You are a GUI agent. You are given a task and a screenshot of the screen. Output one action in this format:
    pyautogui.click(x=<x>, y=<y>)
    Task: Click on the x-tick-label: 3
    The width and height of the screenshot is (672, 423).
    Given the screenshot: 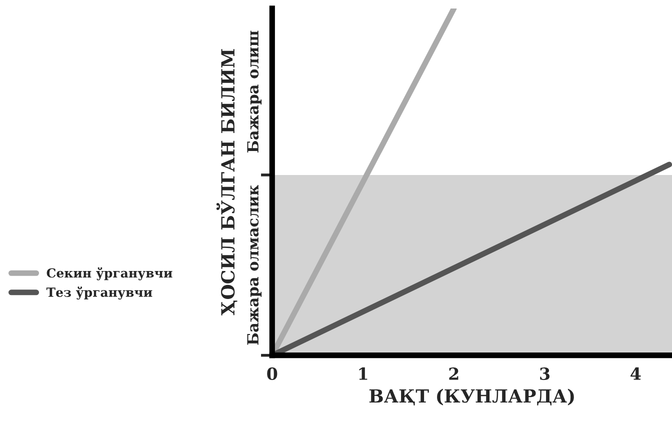 What is the action you would take?
    pyautogui.click(x=545, y=373)
    